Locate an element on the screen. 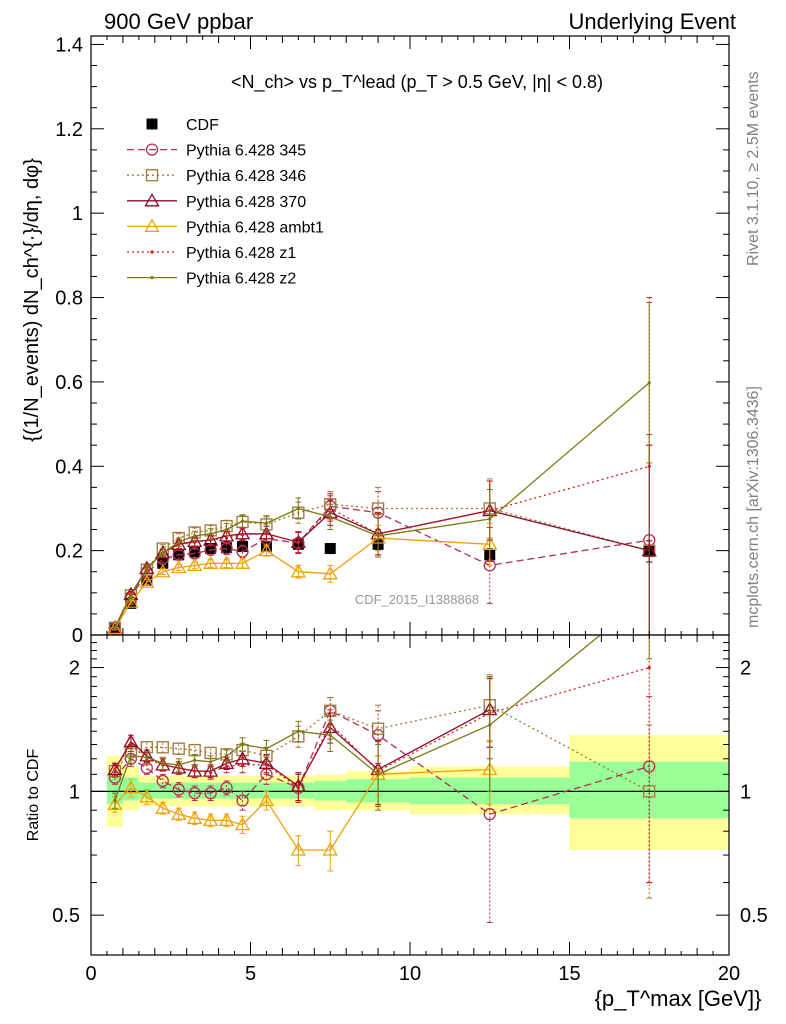  ratio-series-pythia-6-428-370-point is located at coordinates (298, 785).